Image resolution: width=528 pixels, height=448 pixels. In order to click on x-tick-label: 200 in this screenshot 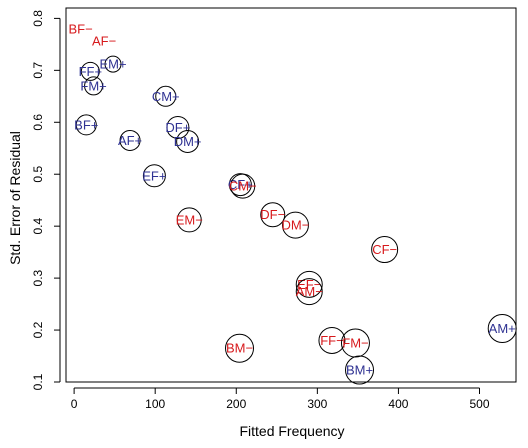, I will do `click(236, 404)`.